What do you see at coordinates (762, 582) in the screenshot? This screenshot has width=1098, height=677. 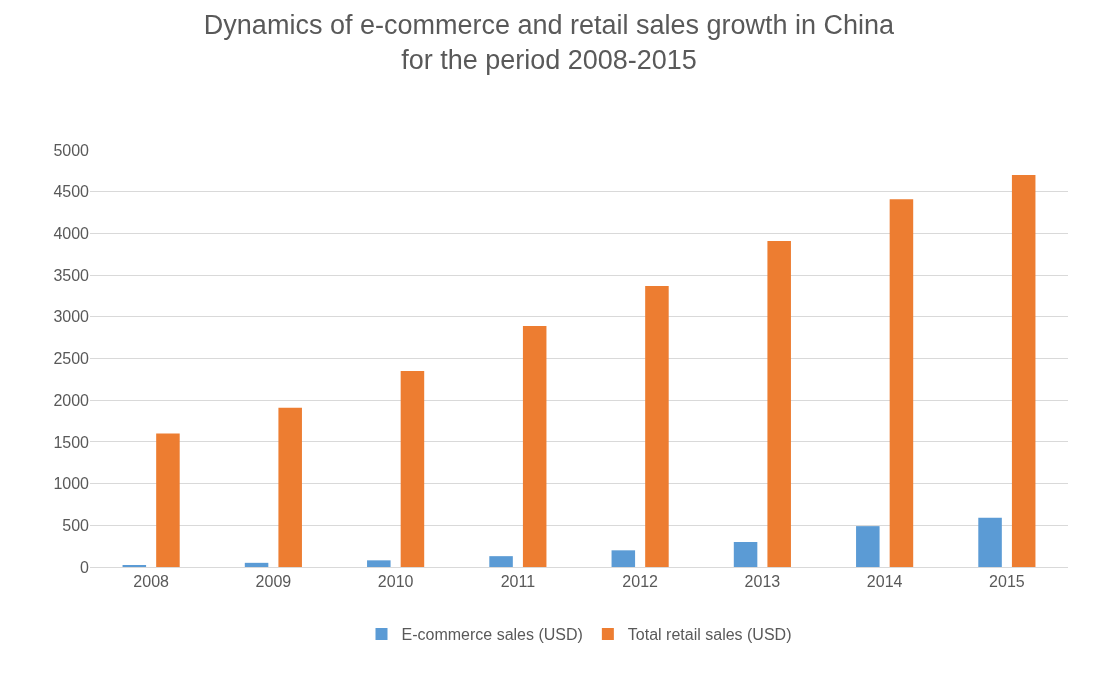 I see `x-tick-label: 2013` at bounding box center [762, 582].